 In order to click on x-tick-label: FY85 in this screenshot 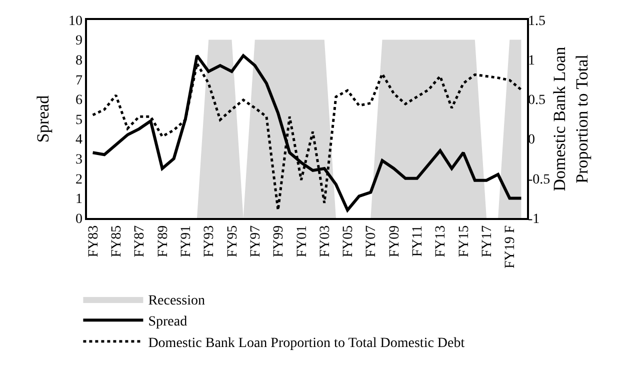, I will do `click(117, 241)`.